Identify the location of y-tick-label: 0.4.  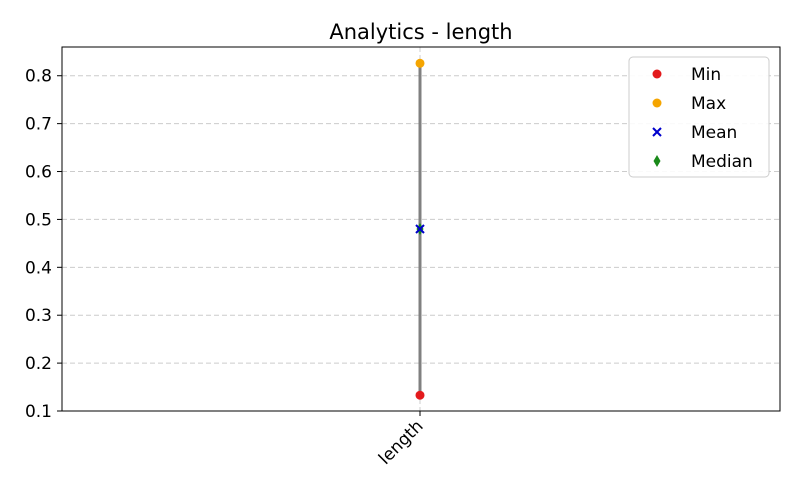
(38, 268).